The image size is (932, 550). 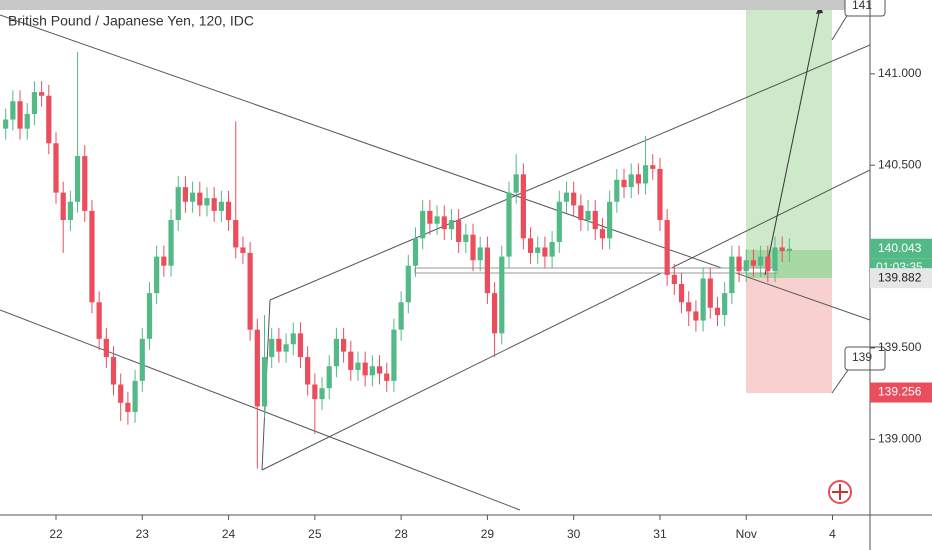 What do you see at coordinates (660, 534) in the screenshot?
I see `x-tick-label: 31` at bounding box center [660, 534].